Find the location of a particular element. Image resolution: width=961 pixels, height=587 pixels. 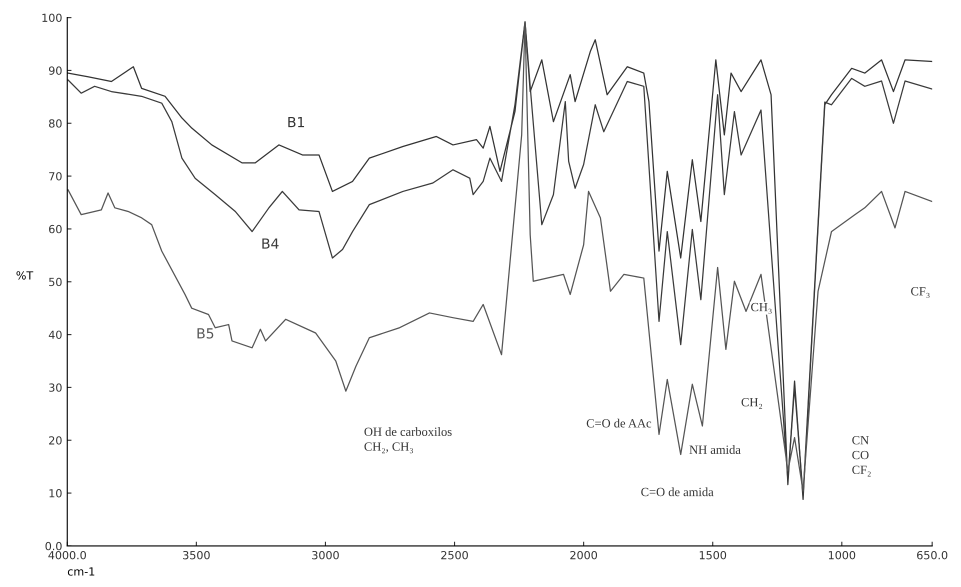

y-tick-label: 0.0 is located at coordinates (53, 546).